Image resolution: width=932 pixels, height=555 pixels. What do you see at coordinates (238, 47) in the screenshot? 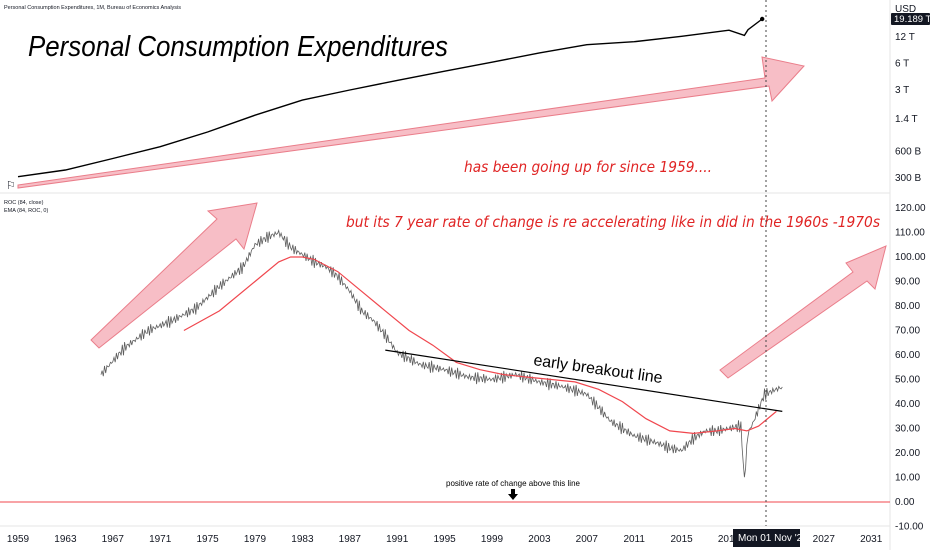
I see `chart-title-annotation: Personal Consumption Expenditures` at bounding box center [238, 47].